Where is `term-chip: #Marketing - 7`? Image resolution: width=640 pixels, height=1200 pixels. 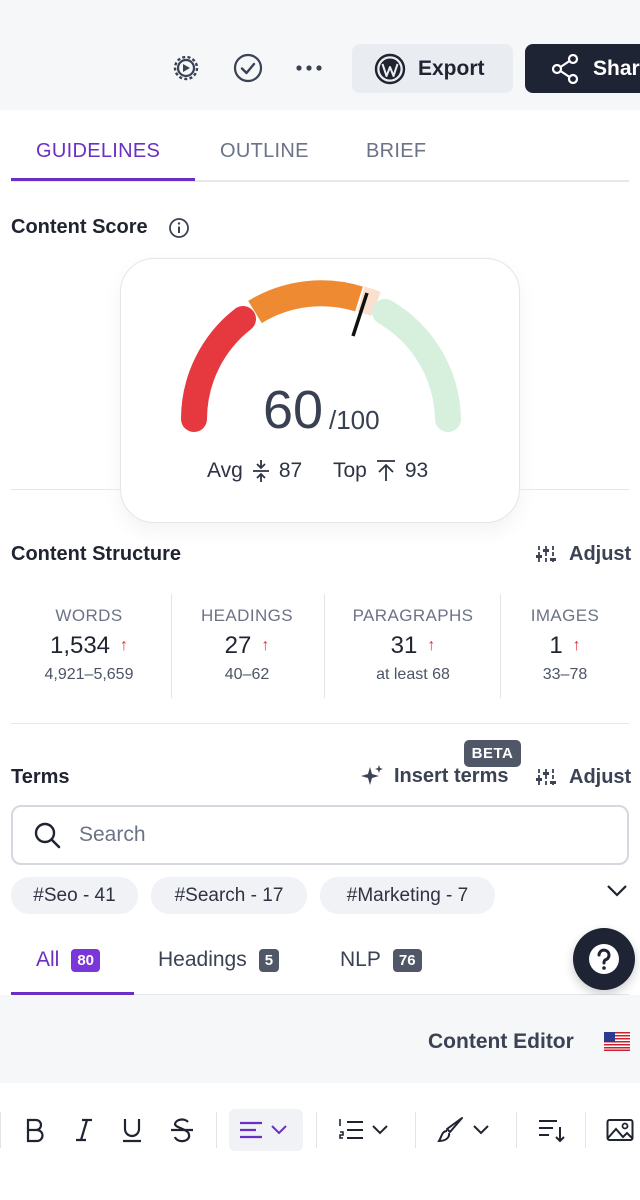
term-chip: #Marketing - 7 is located at coordinates (407, 895).